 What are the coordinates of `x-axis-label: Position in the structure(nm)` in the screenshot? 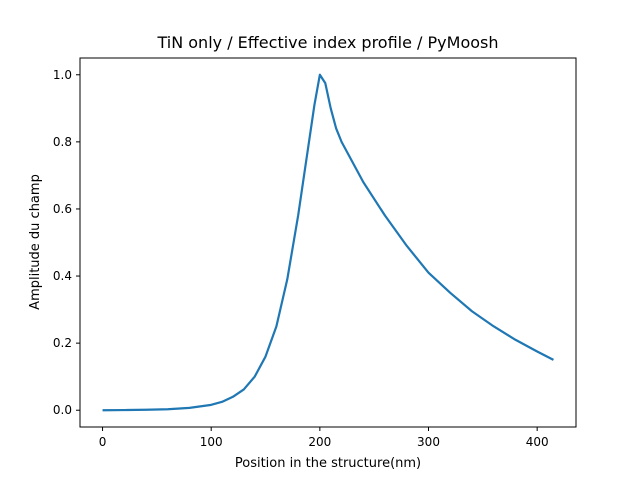 It's located at (328, 463).